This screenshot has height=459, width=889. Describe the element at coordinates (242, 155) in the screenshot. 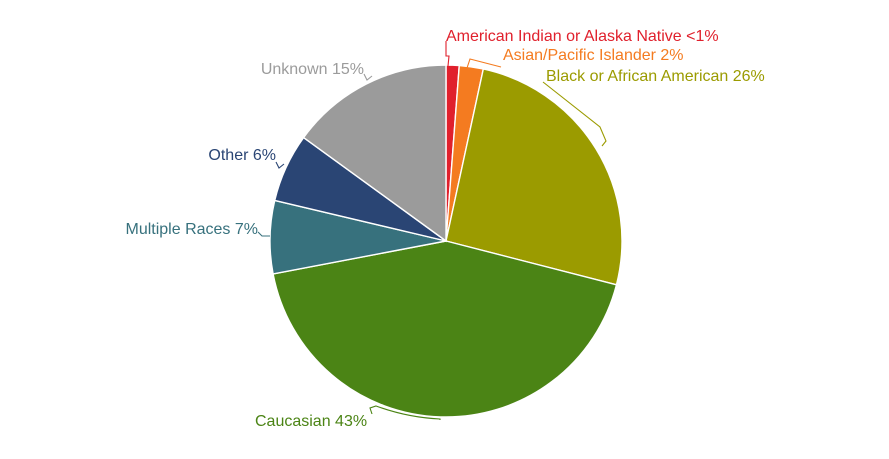

I see `slice-label-other: Other 6%` at that location.